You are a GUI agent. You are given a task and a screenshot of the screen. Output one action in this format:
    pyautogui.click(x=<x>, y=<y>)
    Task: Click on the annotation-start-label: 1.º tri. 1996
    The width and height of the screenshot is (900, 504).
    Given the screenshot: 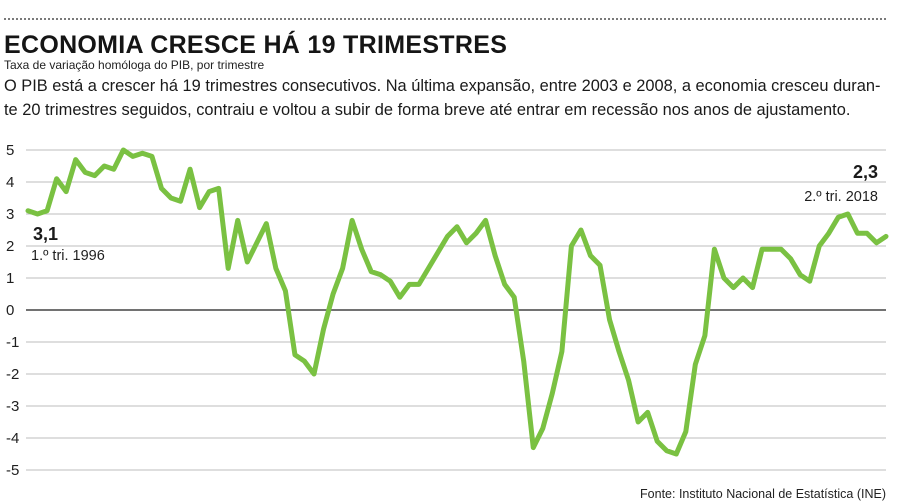 What is the action you would take?
    pyautogui.click(x=68, y=256)
    